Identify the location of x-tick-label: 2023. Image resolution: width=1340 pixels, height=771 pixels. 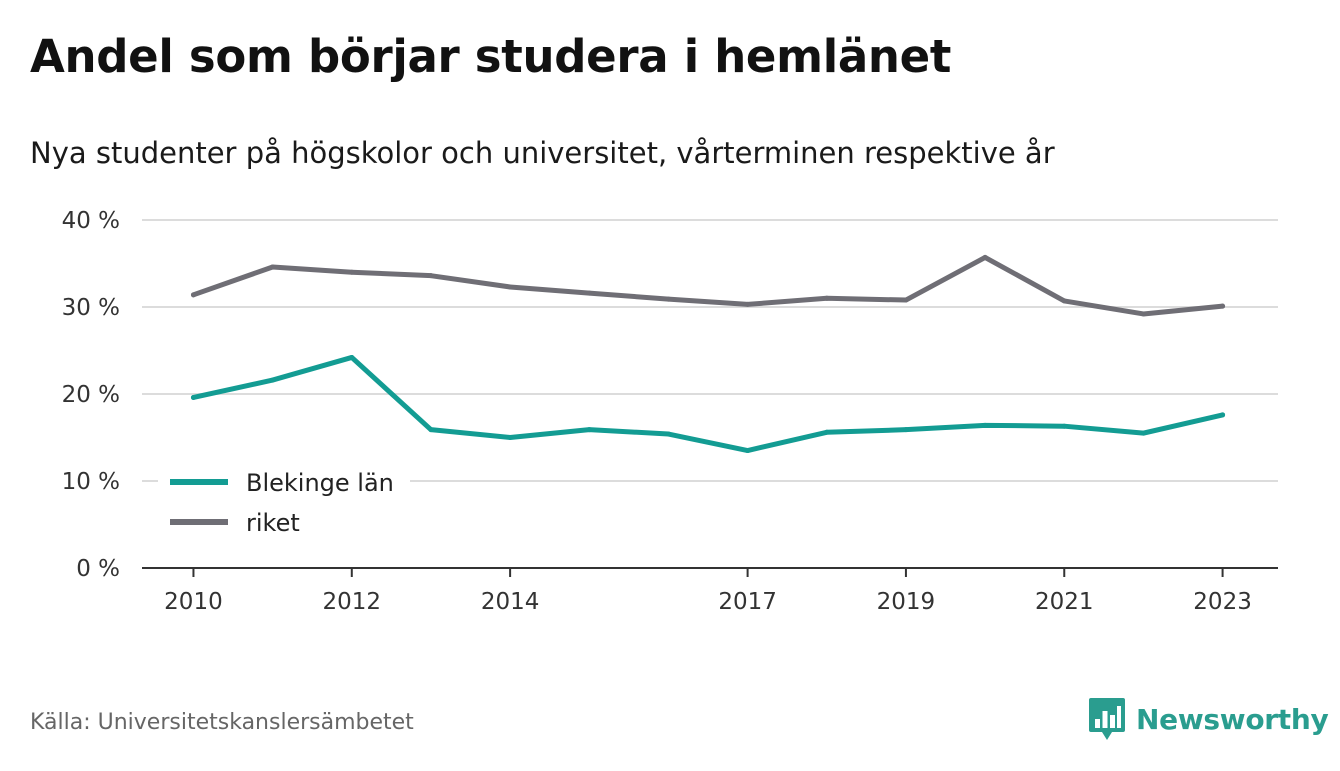
(1222, 602).